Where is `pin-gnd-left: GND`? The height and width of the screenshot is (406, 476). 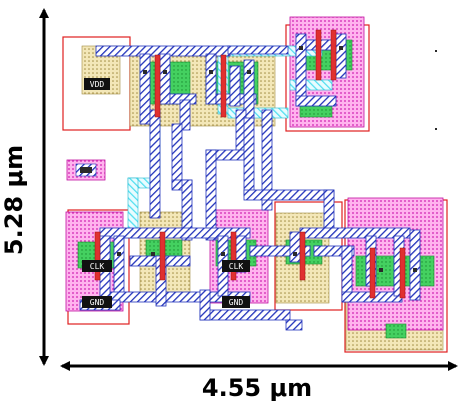 pin-gnd-left: GND is located at coordinates (97, 302).